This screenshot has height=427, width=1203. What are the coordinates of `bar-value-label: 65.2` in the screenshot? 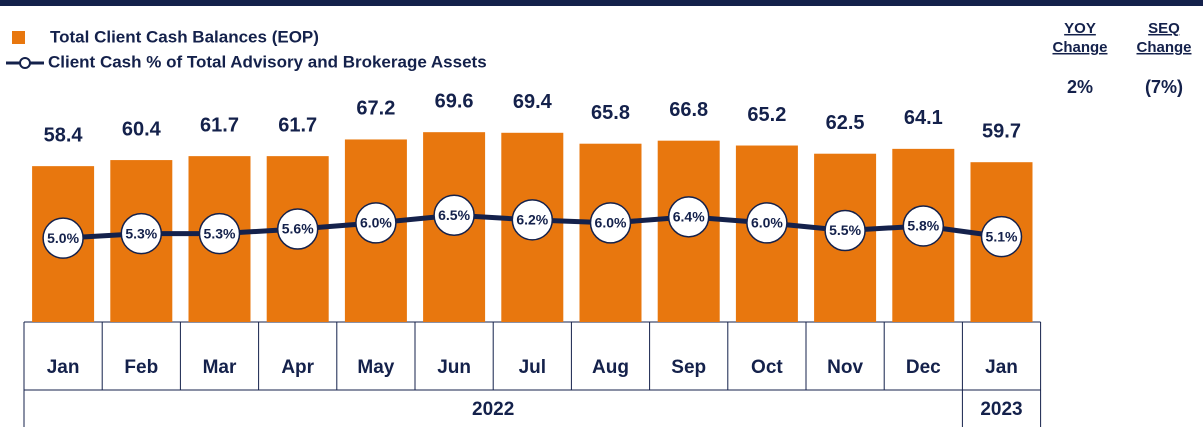 It's located at (766, 115).